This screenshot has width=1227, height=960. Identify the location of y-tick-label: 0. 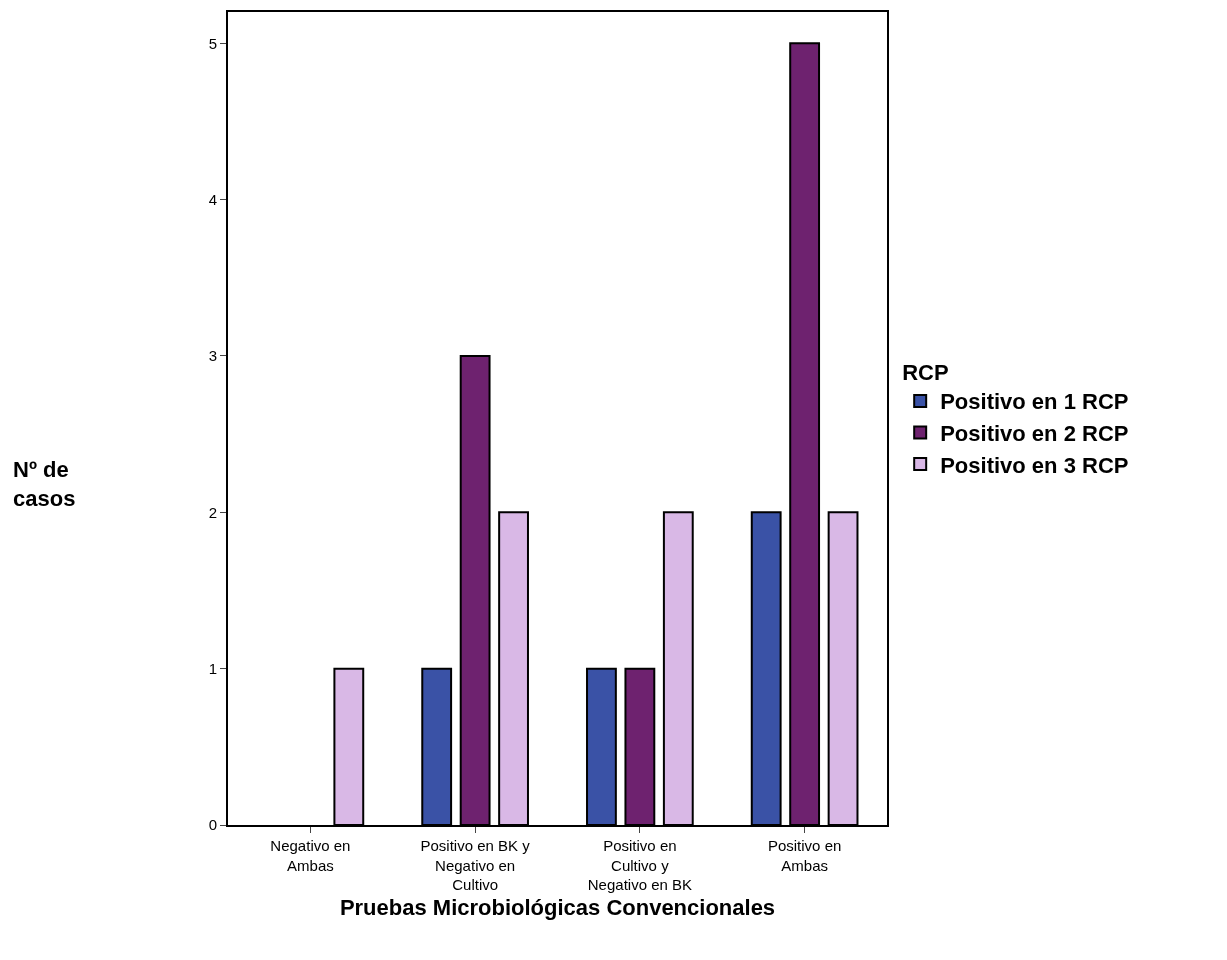
(212, 825).